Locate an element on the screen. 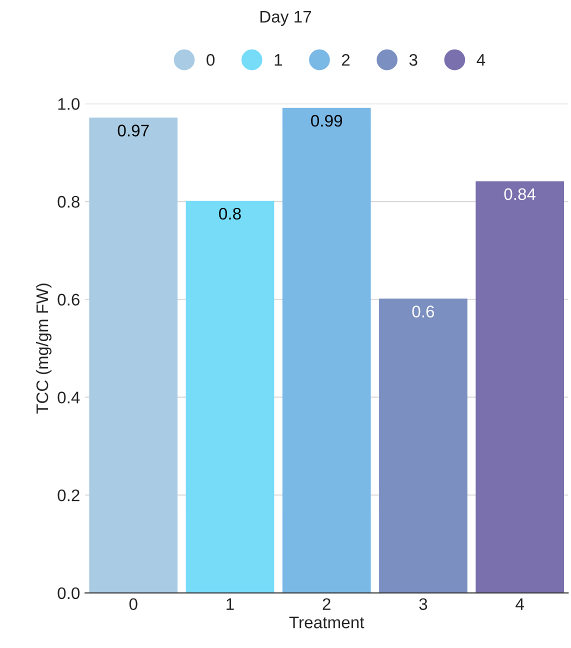 Image resolution: width=571 pixels, height=648 pixels. x-tick-label: 0 is located at coordinates (133, 604).